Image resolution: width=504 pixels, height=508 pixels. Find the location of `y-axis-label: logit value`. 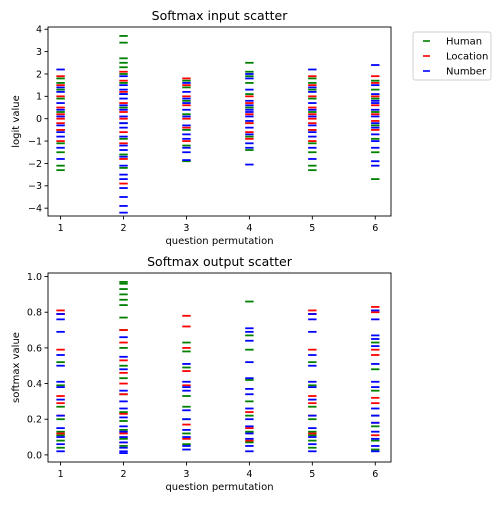

y-axis-label: logit value is located at coordinates (16, 121).